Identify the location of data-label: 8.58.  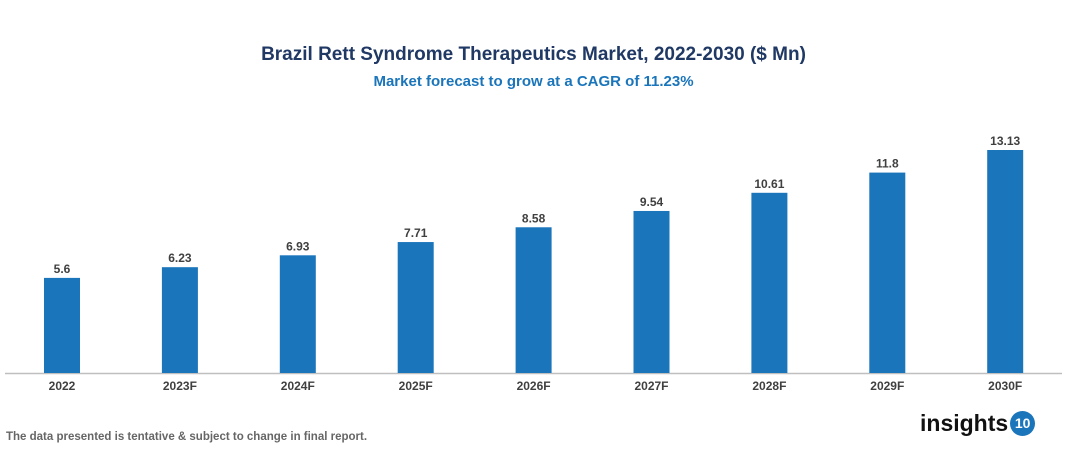
(534, 218).